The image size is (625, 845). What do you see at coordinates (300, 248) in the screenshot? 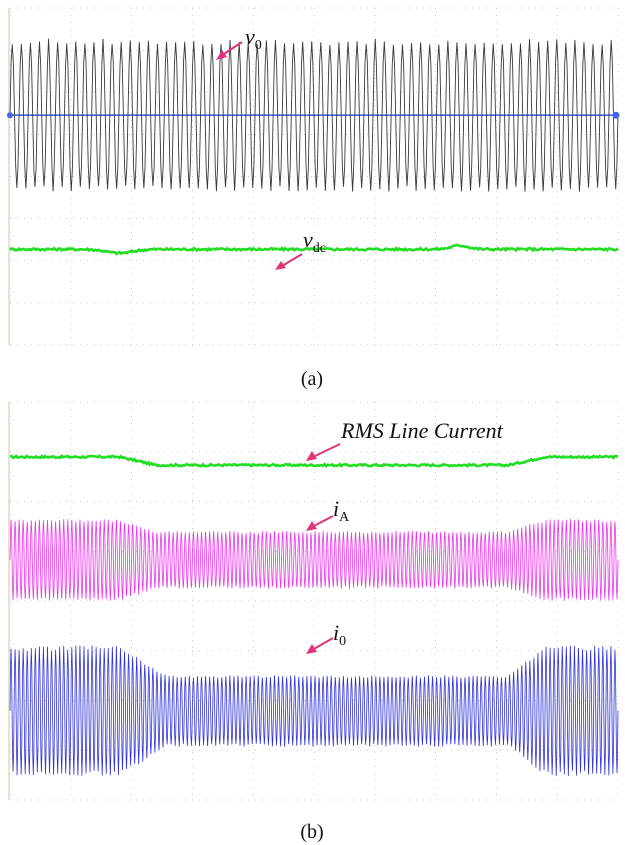
I see `annotation-vdc: vdc` at bounding box center [300, 248].